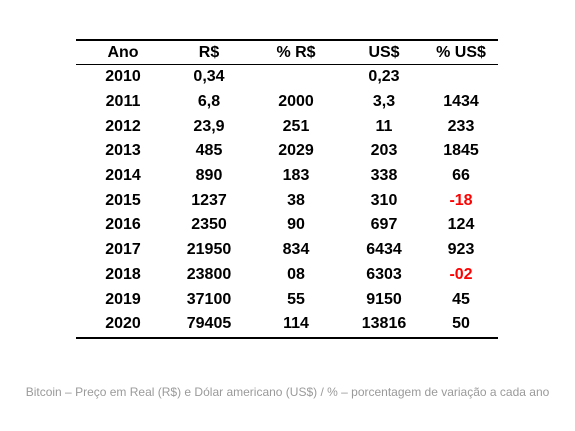 The width and height of the screenshot is (575, 431). What do you see at coordinates (123, 200) in the screenshot?
I see `cell-year: 2015` at bounding box center [123, 200].